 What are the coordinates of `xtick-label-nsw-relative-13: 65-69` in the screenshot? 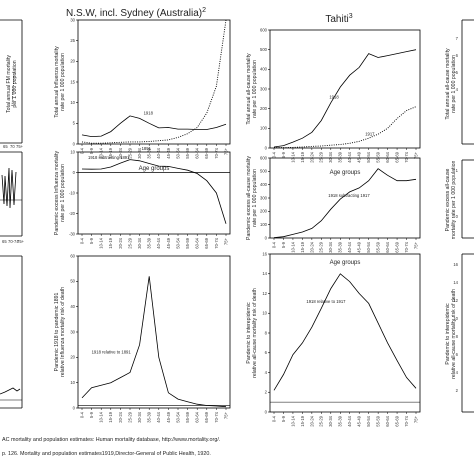 It's located at (206, 416).